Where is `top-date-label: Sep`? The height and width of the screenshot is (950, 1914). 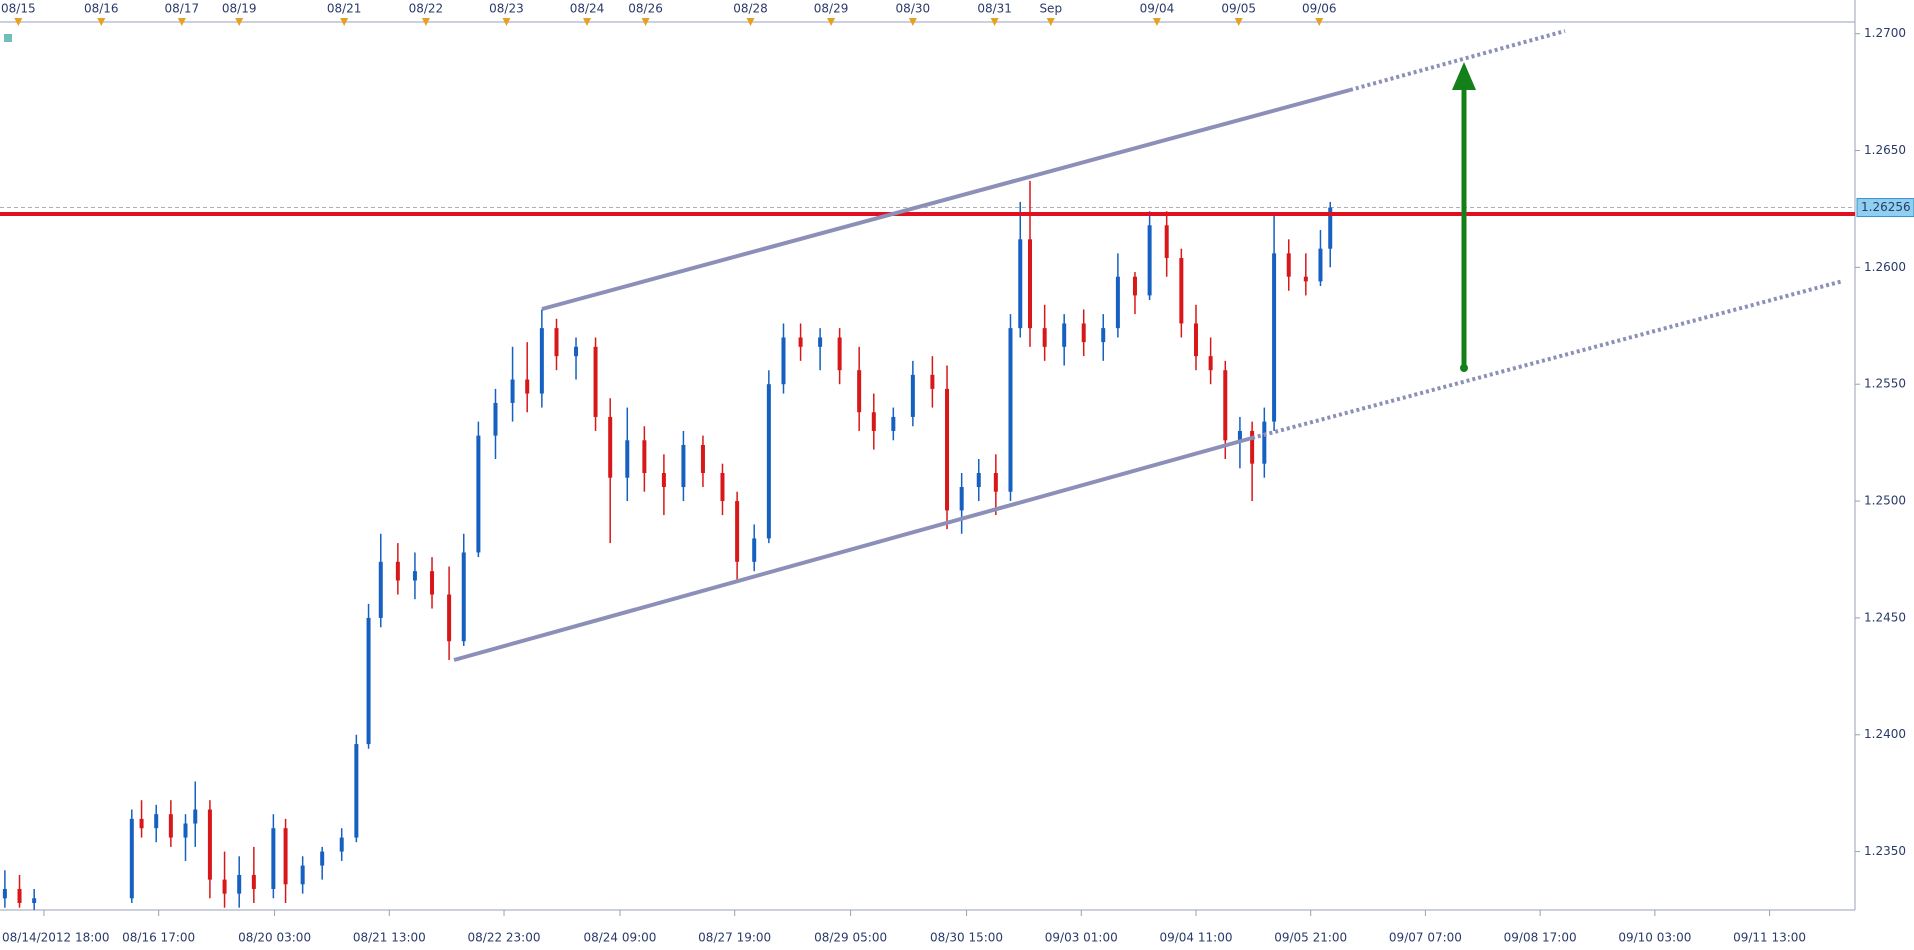 top-date-label: Sep is located at coordinates (1050, 9).